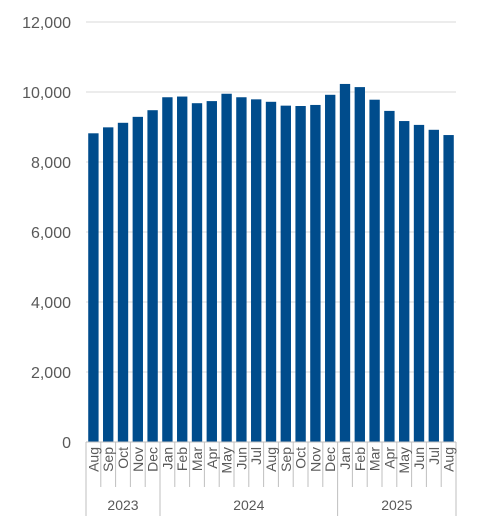  I want to click on year-label: 2023, so click(122, 505).